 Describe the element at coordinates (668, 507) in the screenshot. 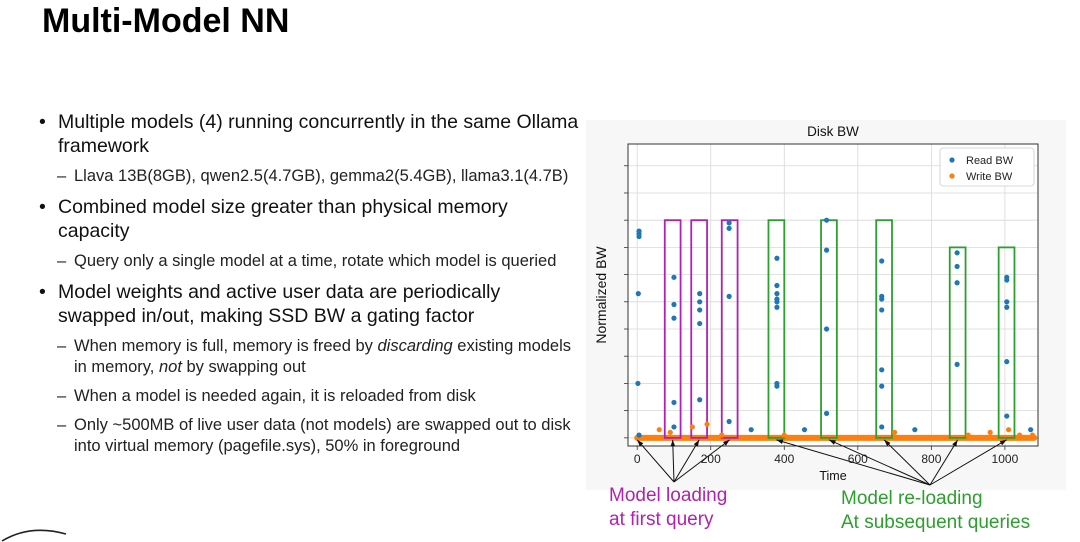

I see `first-load-annotation: Model loading at first query` at that location.